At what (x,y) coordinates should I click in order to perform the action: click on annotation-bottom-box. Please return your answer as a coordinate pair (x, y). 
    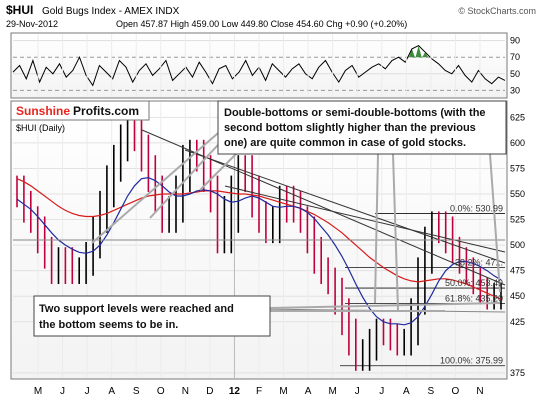
    Looking at the image, I should click on (152, 316).